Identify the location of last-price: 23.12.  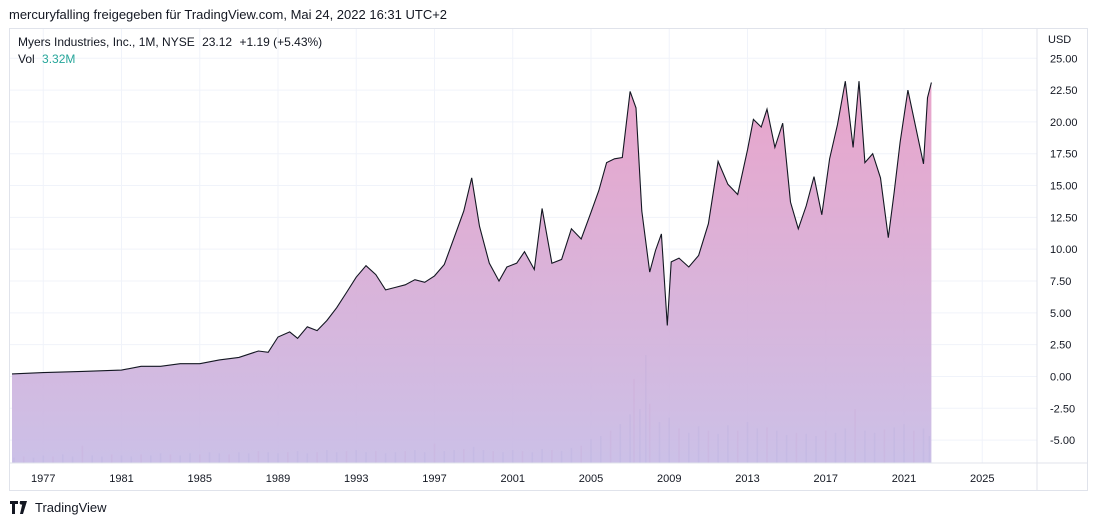
(217, 42).